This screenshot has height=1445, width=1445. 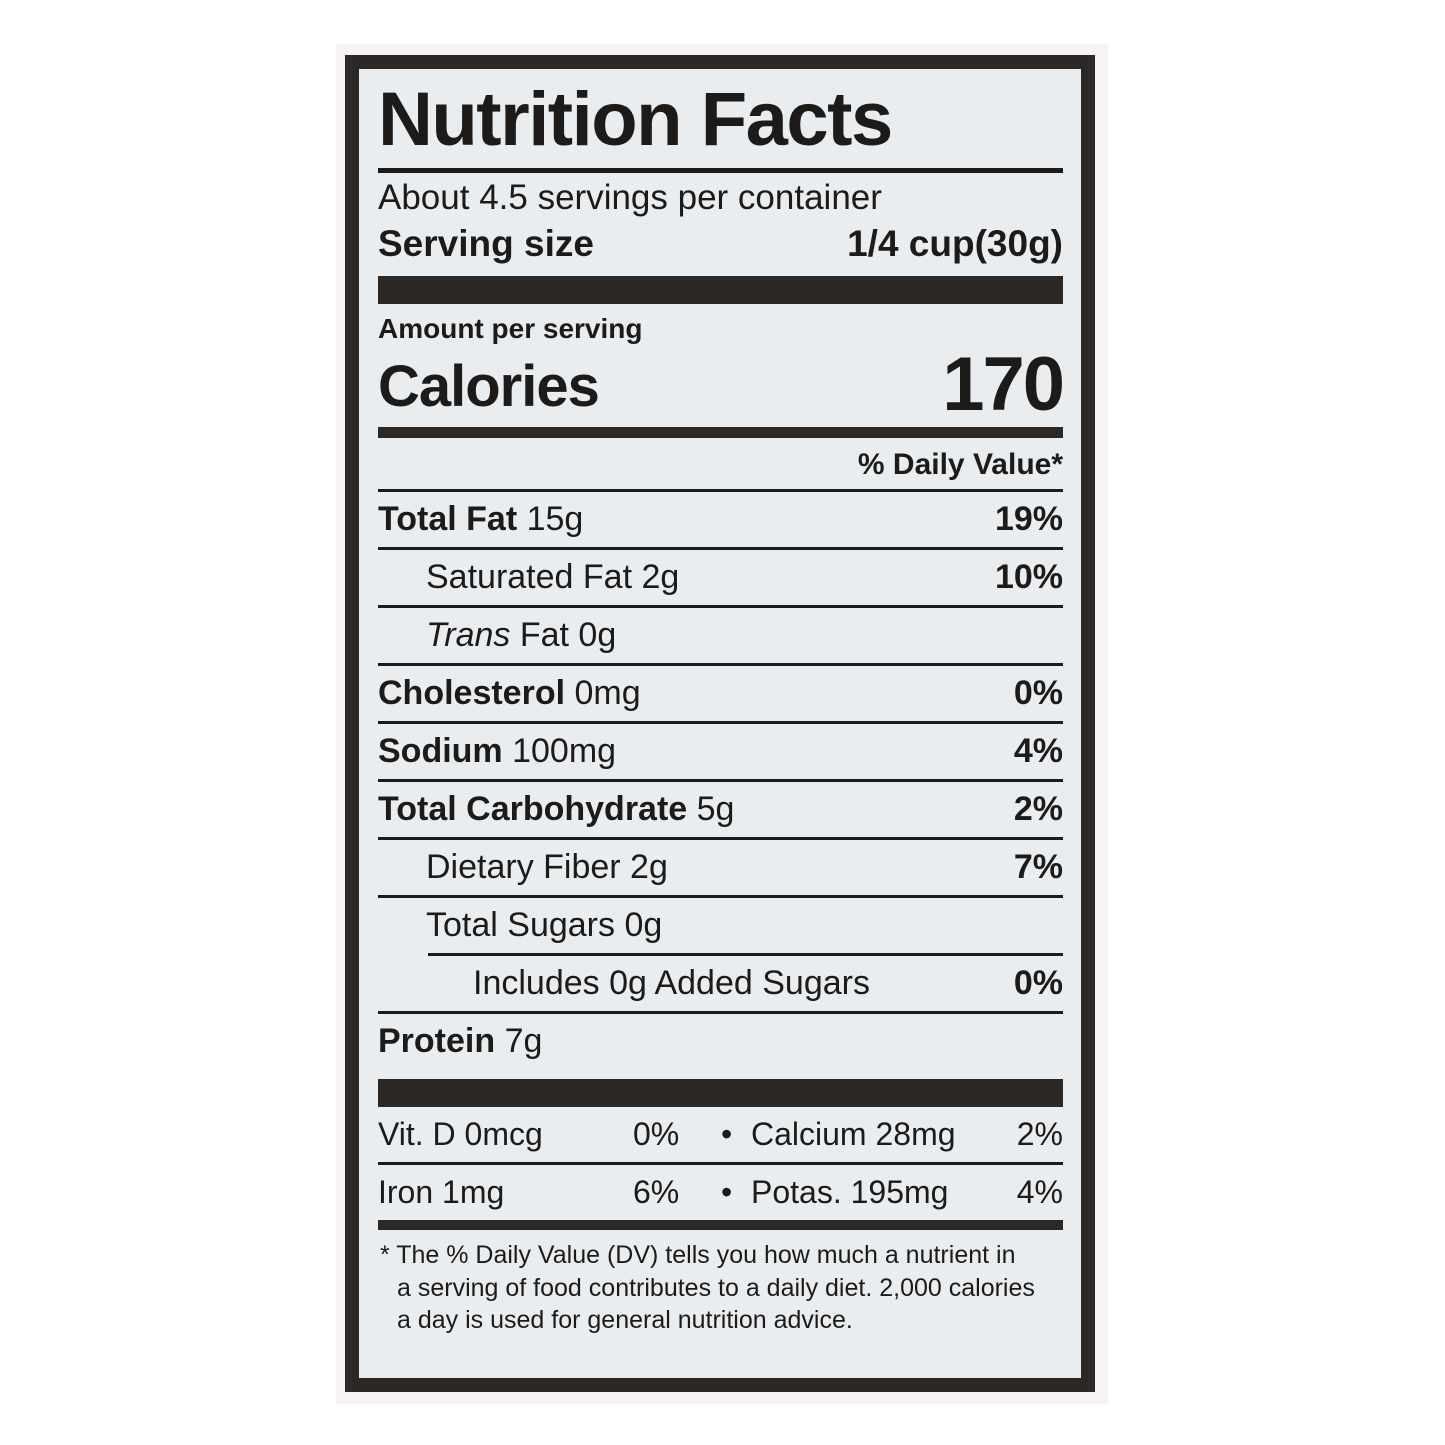 I want to click on nutrient-name-bold: Cholesterol, so click(x=472, y=693).